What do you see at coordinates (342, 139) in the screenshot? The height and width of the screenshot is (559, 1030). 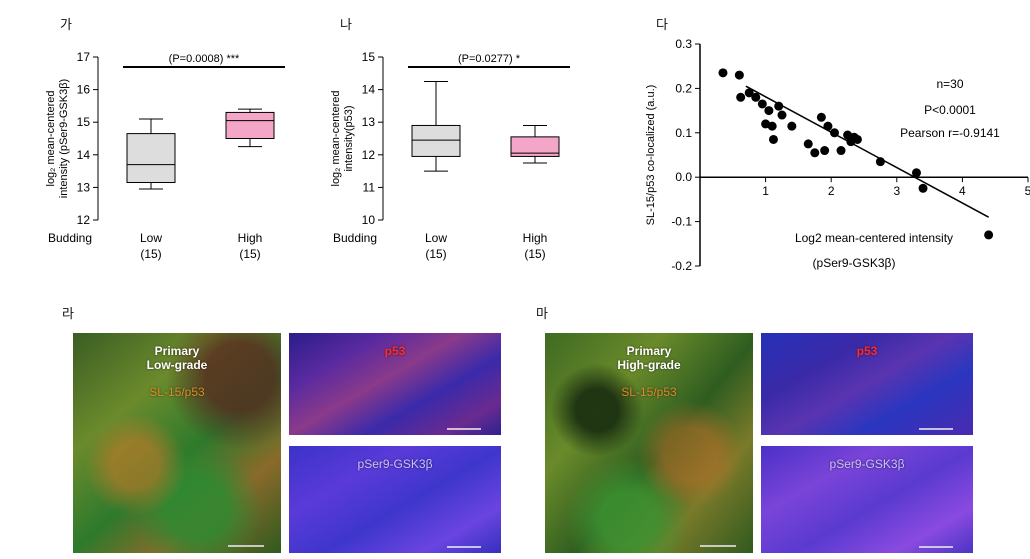 I see `y-axis-label: log₂ mean-centeredintensity(p53)` at bounding box center [342, 139].